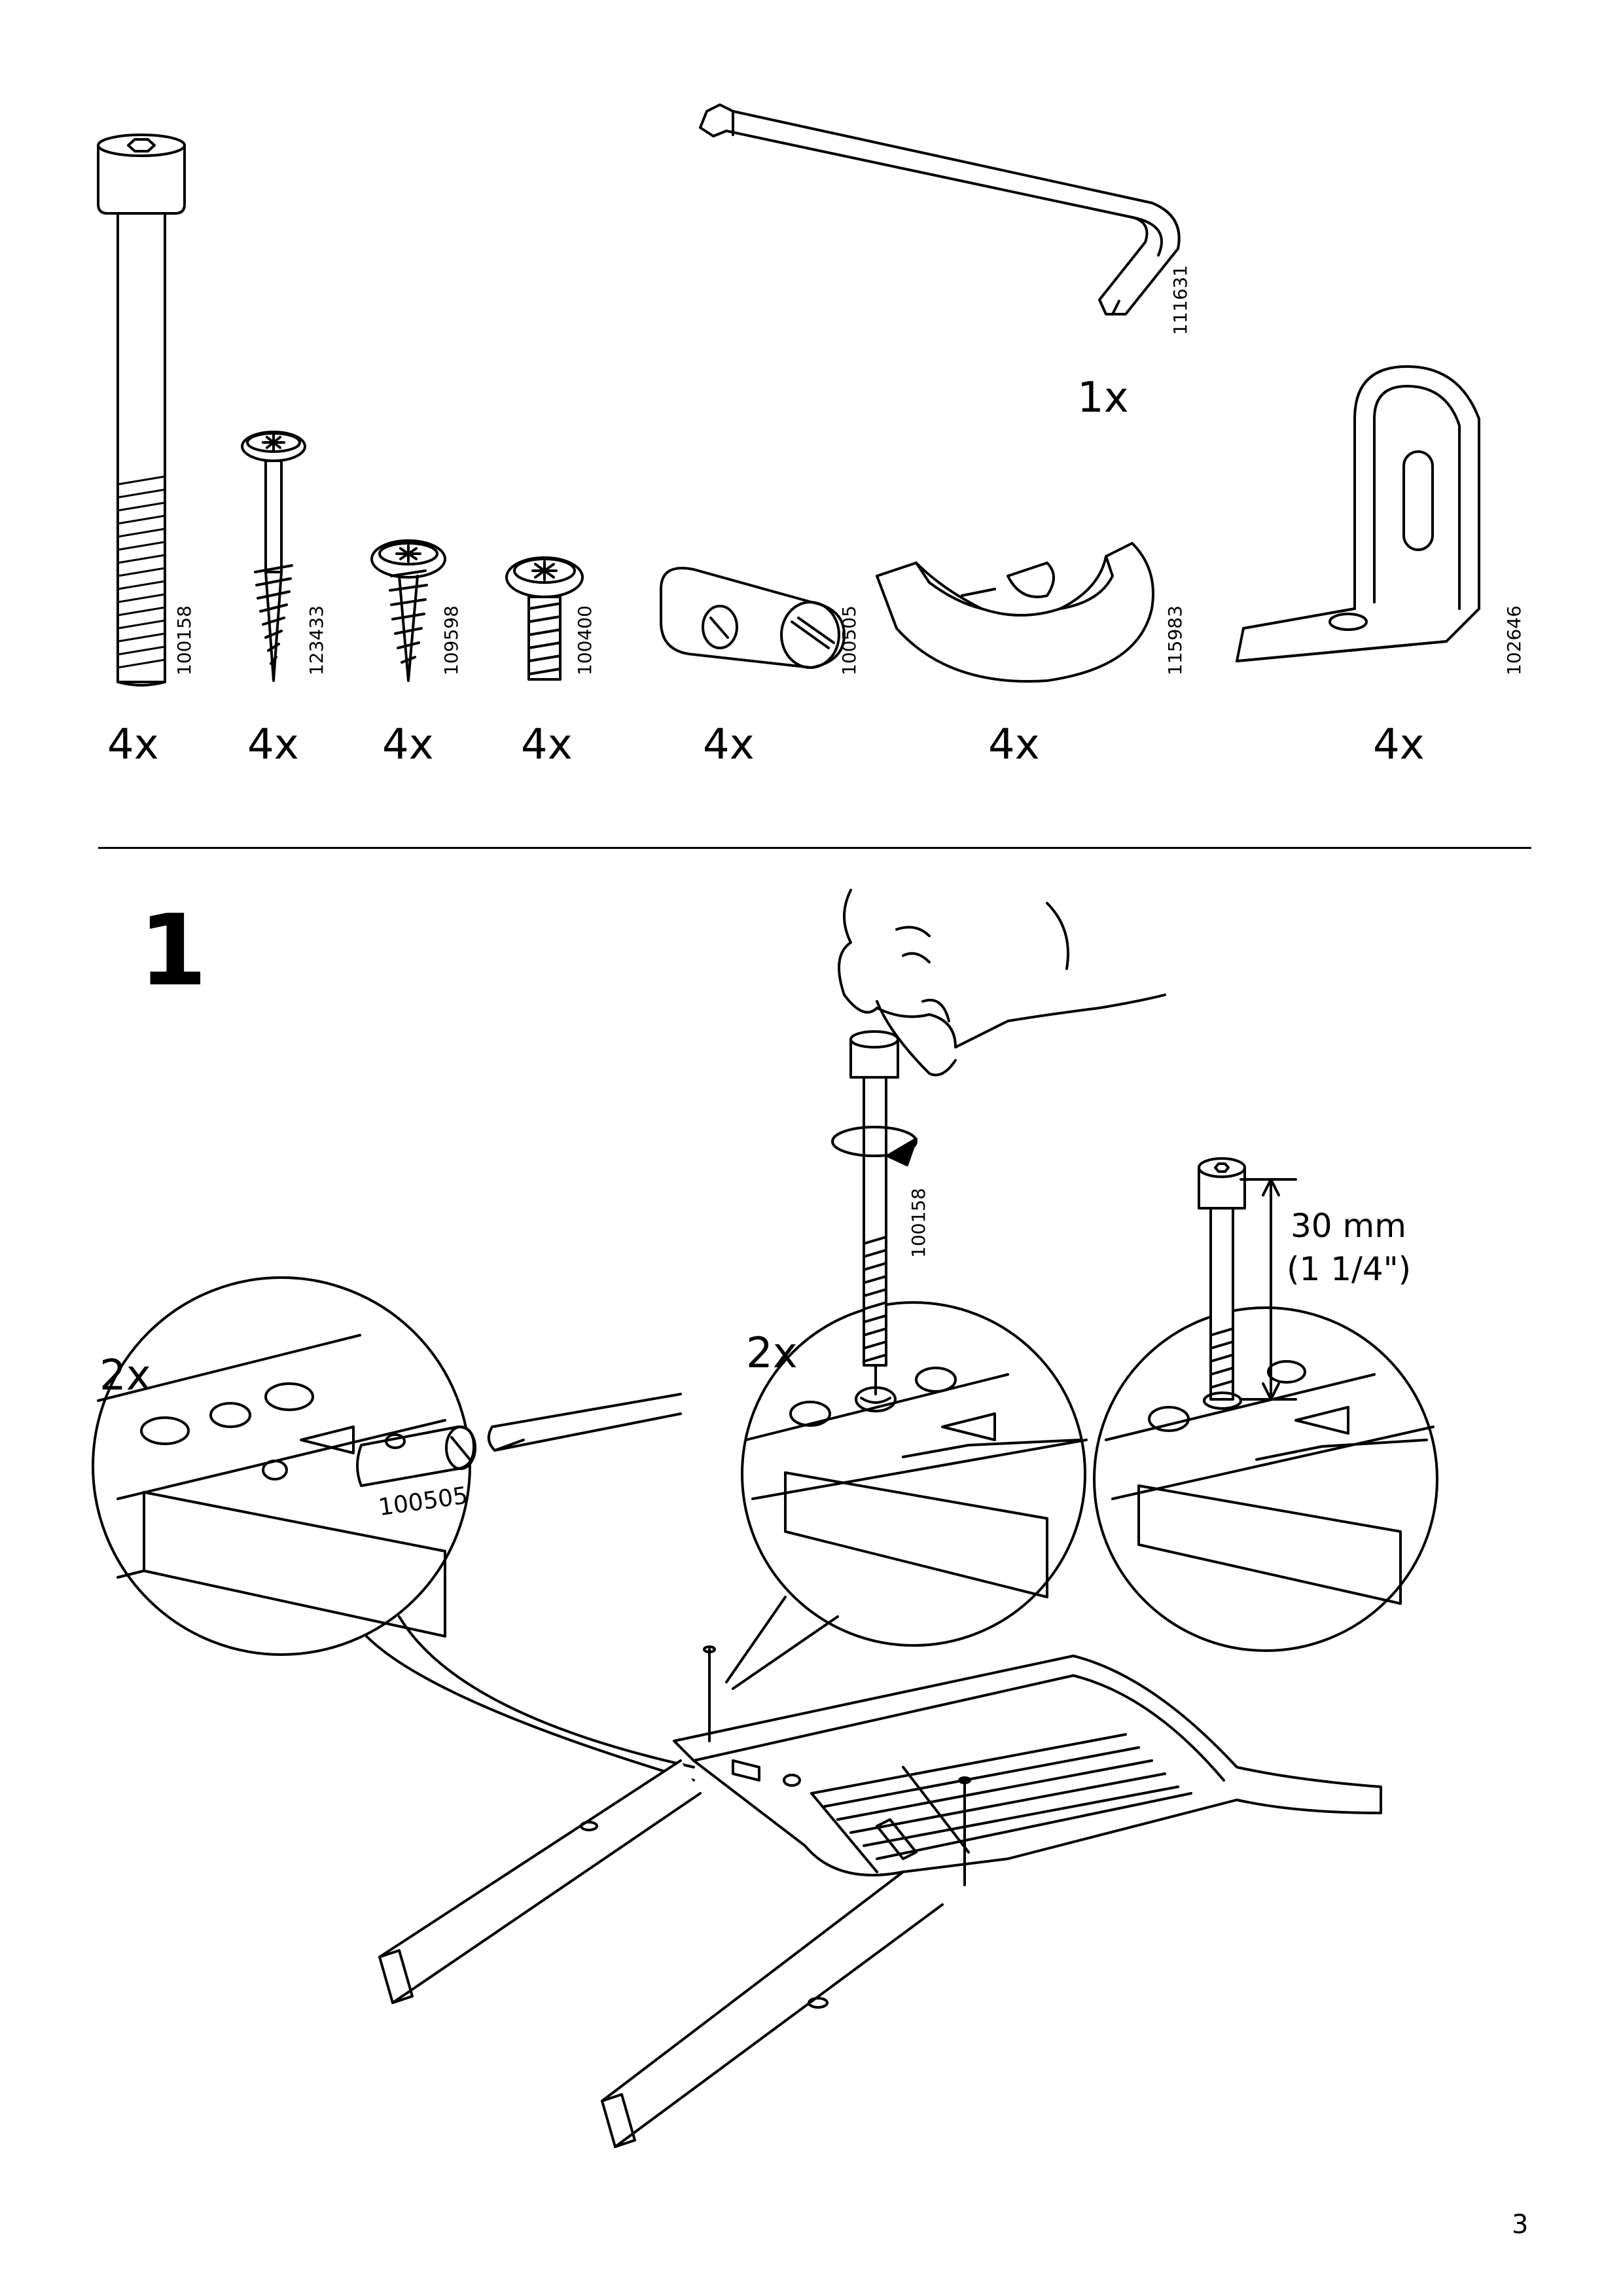  I want to click on part-qty-102646: 4x, so click(1399, 745).